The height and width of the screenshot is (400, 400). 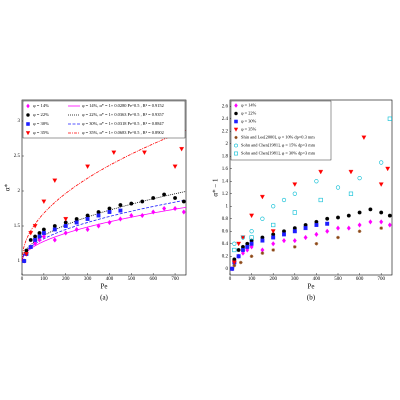 What do you see at coordinates (41, 132) in the screenshot?
I see `legend-label: φ = 35%` at bounding box center [41, 132].